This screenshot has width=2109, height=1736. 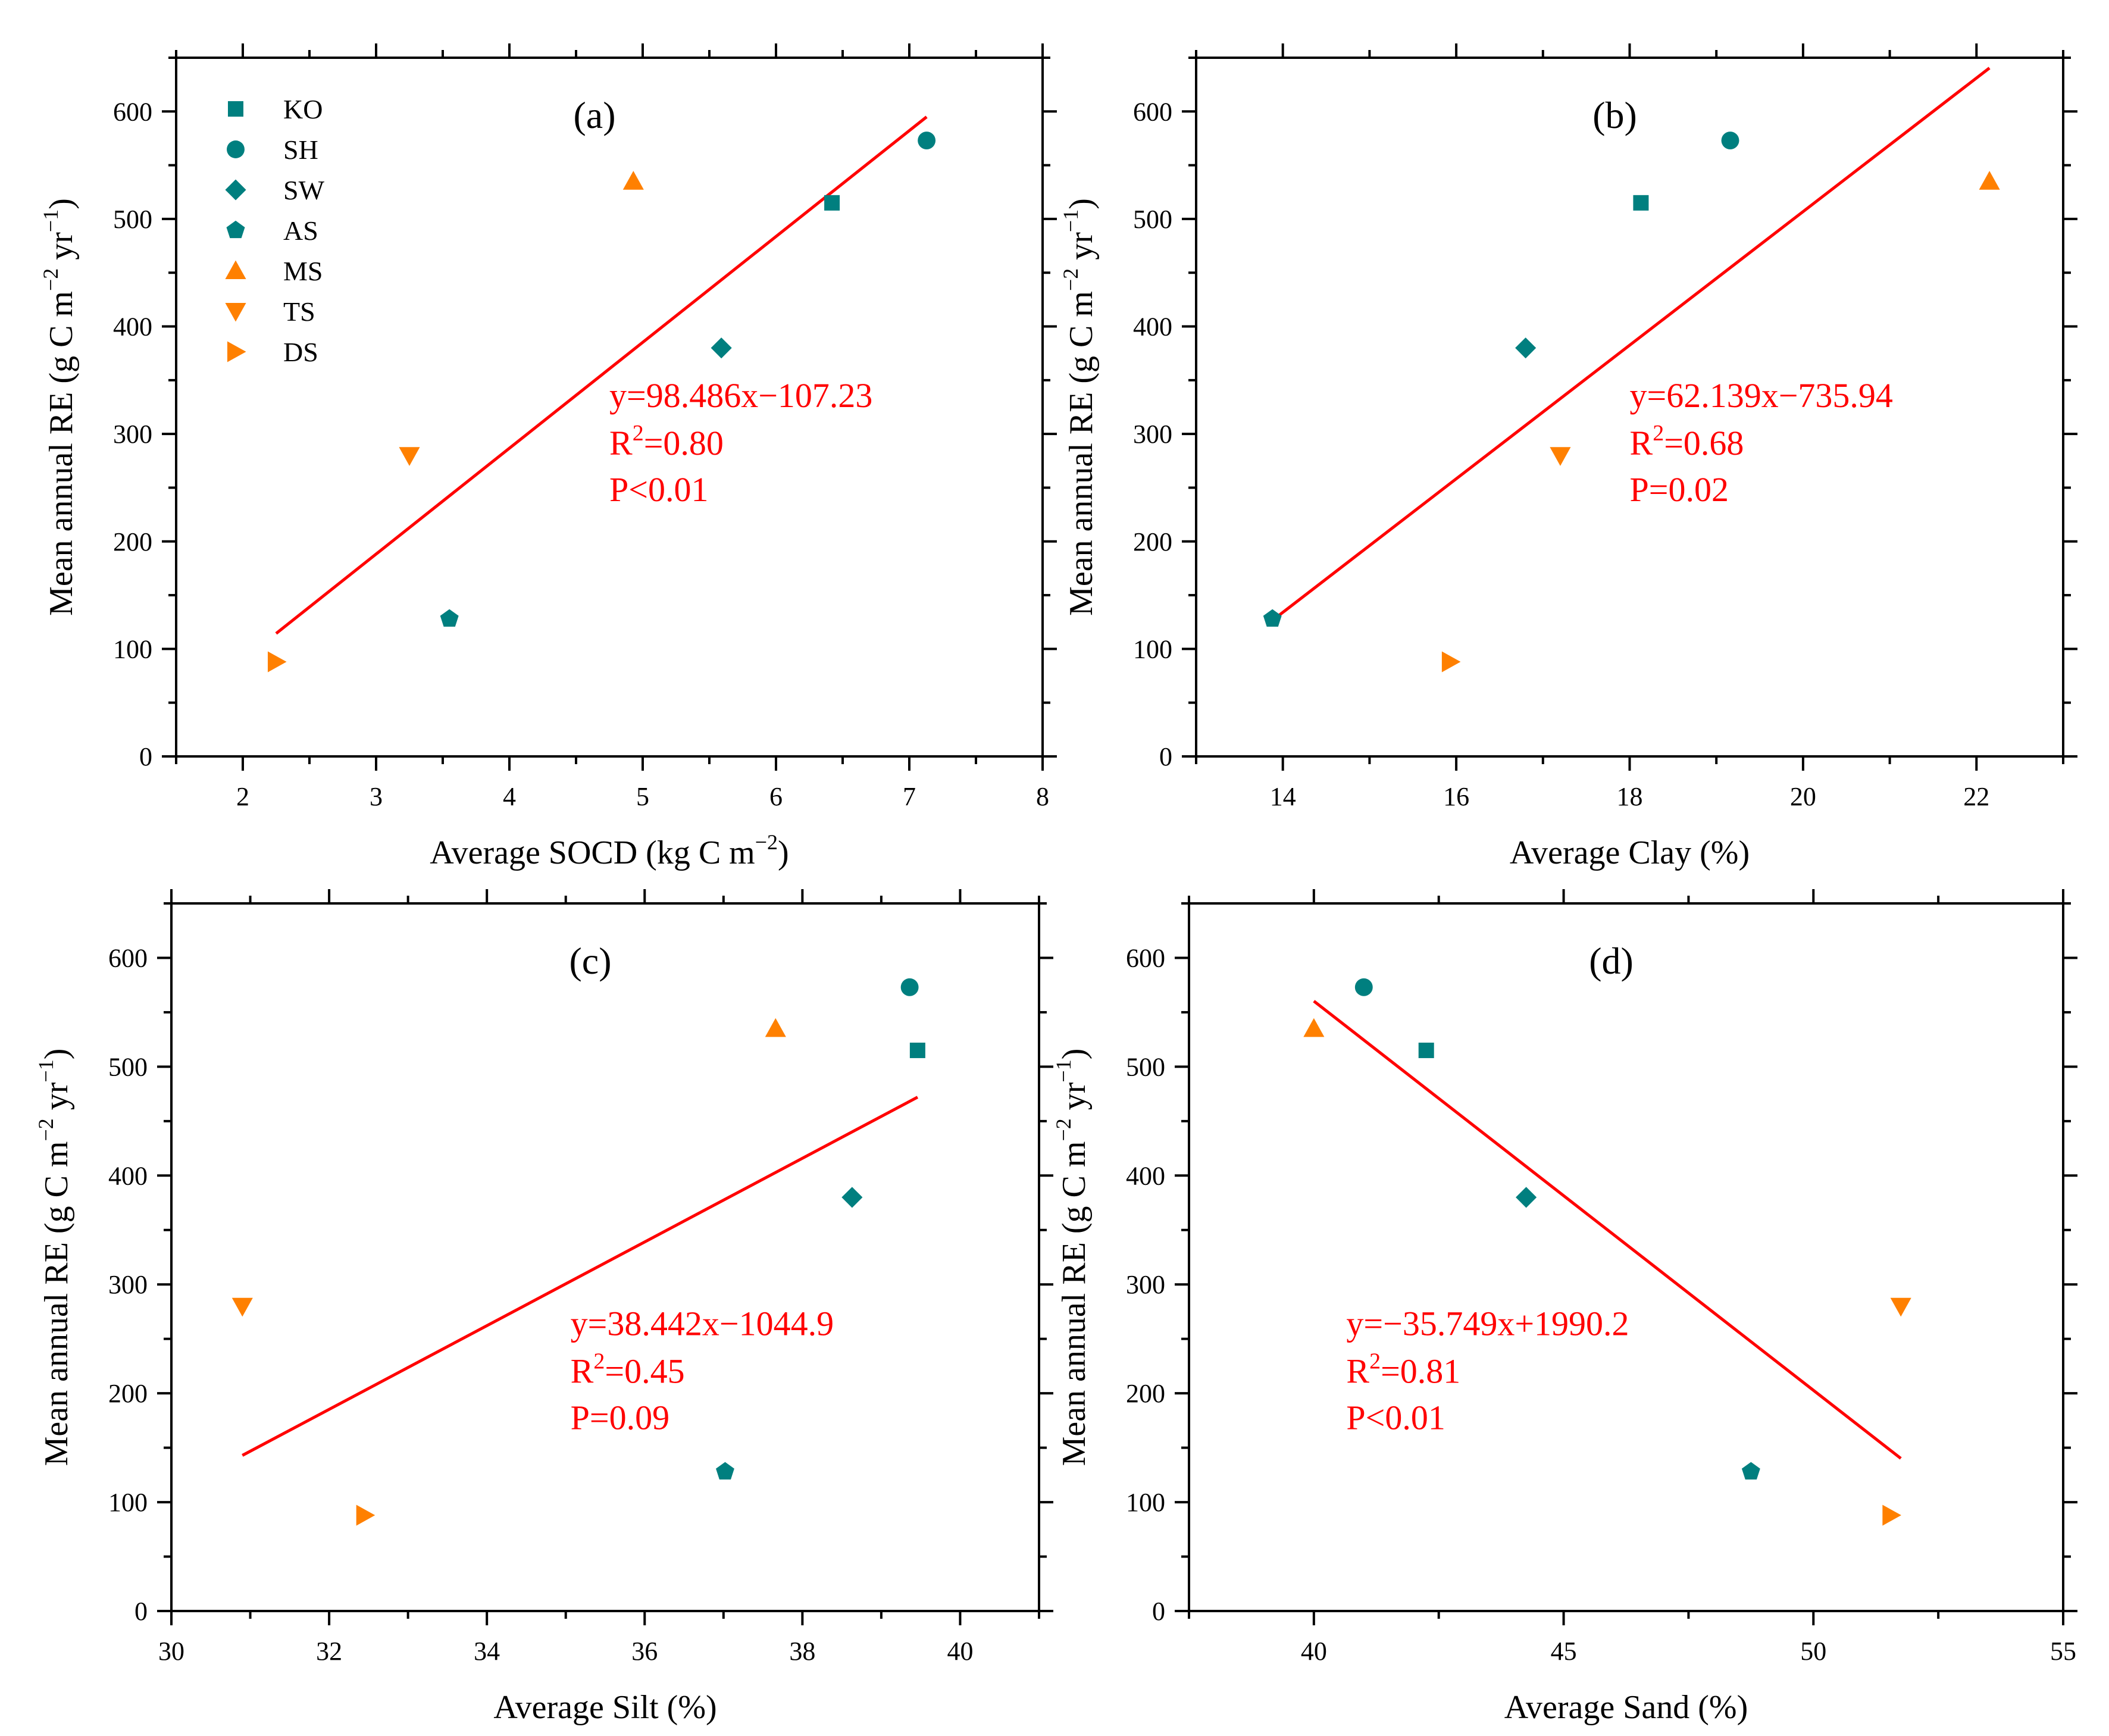 I want to click on x-axis-title: Average SOCD (kg C m−2), so click(x=609, y=850).